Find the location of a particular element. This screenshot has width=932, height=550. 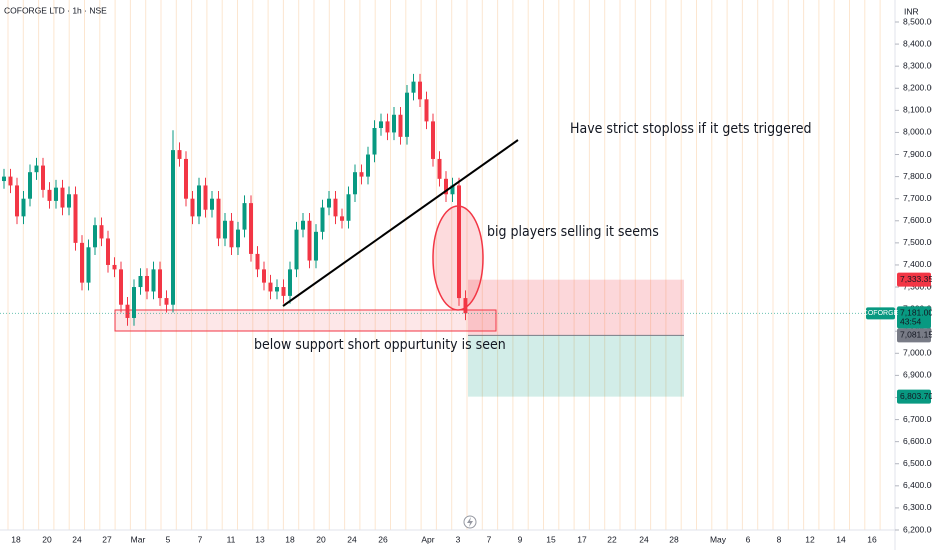

x-tick-label: Apr is located at coordinates (427, 539).